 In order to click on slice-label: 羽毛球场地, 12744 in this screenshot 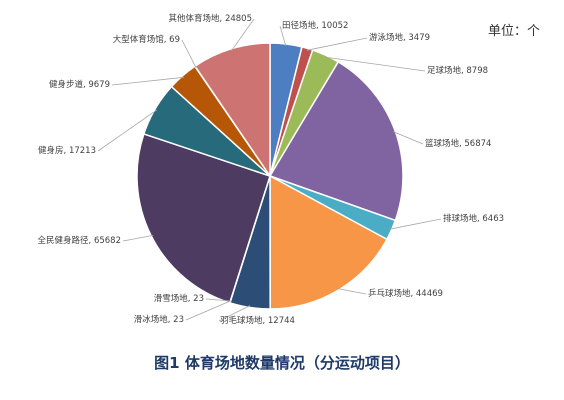, I will do `click(257, 320)`.